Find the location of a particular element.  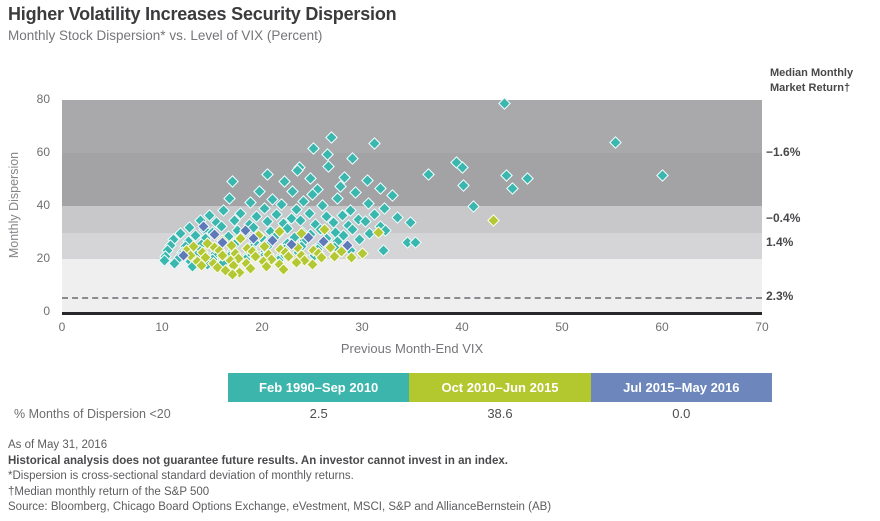

legend-segment: Oct 2010–Jun 2015 is located at coordinates (500, 387).